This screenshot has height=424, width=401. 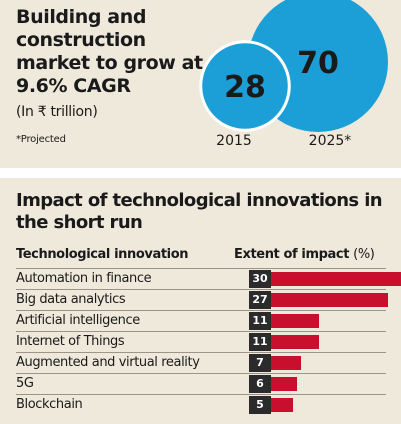 I want to click on innovation-name: Big data analytics, so click(x=71, y=299).